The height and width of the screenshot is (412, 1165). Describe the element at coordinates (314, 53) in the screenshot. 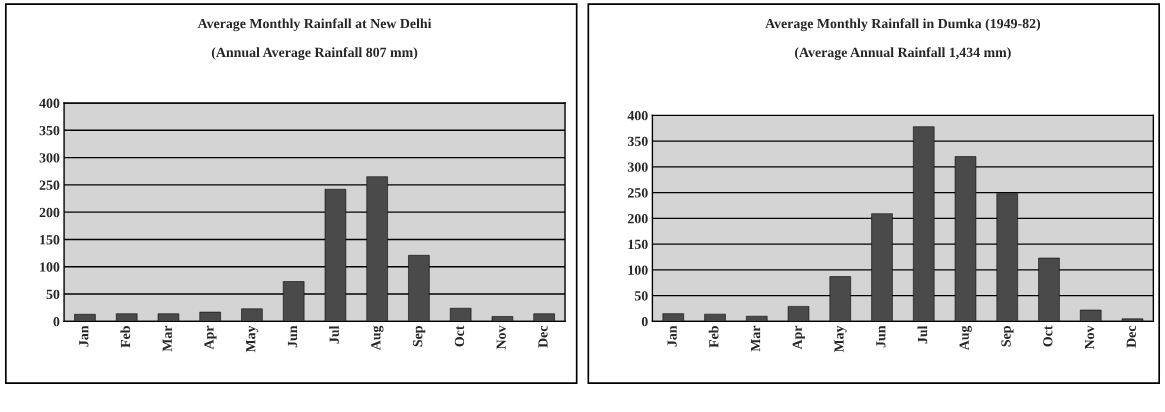

I see `chart-subtitle: (Annual Average Rainfall 807 mm)` at that location.